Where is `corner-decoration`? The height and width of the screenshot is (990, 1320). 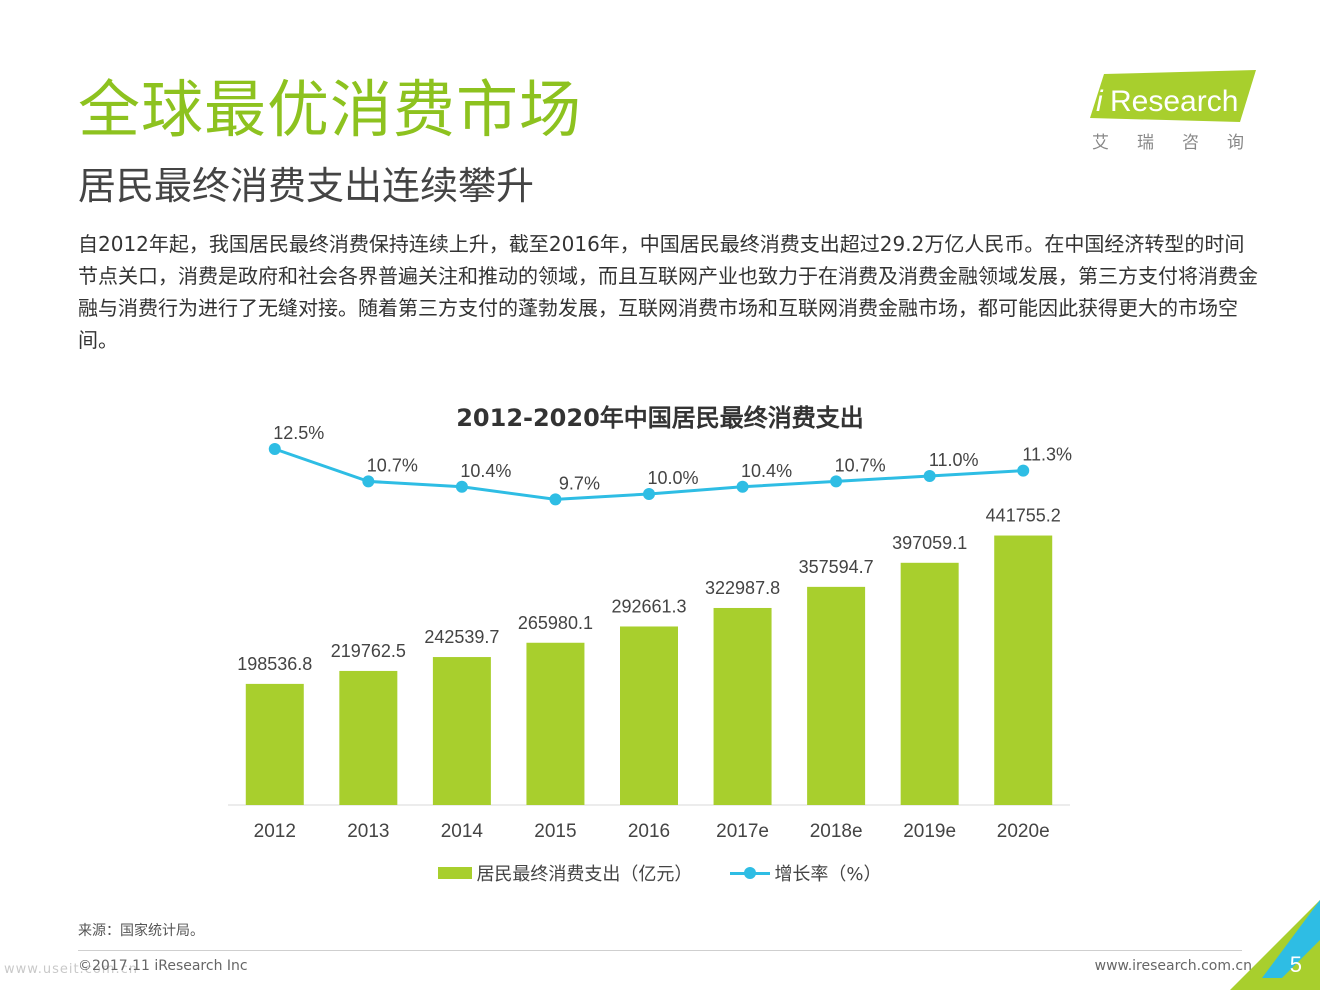
corner-decoration is located at coordinates (1275, 945).